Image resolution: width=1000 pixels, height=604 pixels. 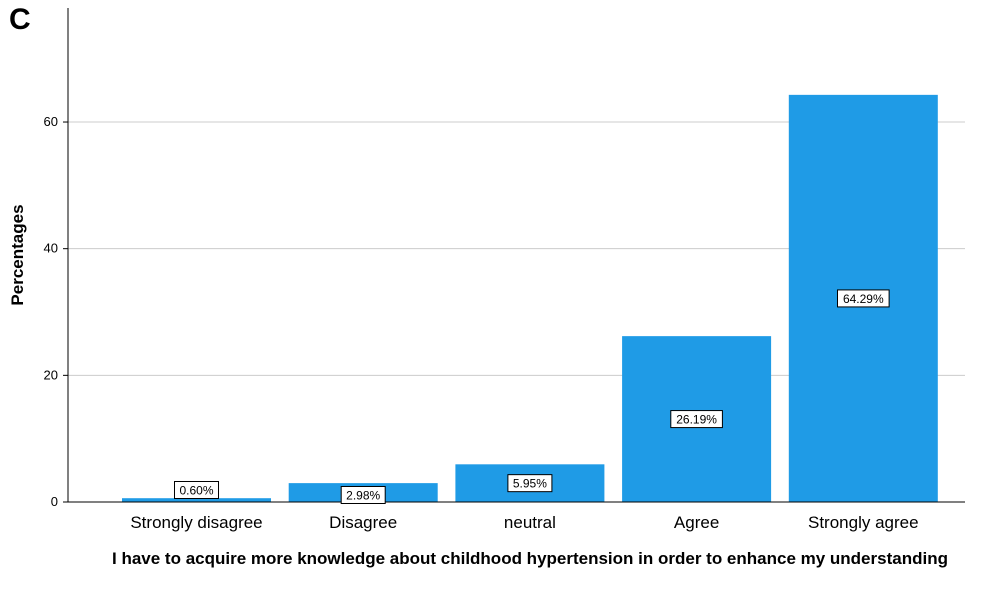 I want to click on x-tick-label: Disagree, so click(x=363, y=522).